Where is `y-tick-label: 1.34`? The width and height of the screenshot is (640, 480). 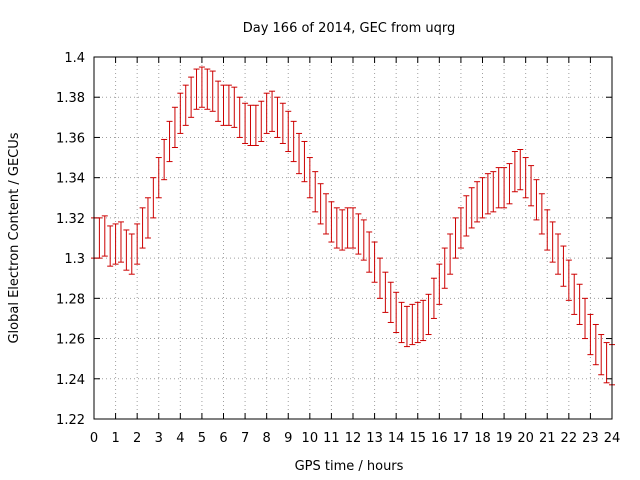
y-tick-label: 1.34 is located at coordinates (70, 179).